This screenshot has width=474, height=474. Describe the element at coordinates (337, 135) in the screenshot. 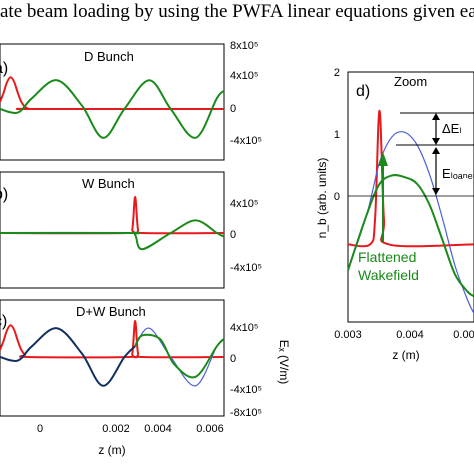

I see `panel-d-ytick: 1` at that location.